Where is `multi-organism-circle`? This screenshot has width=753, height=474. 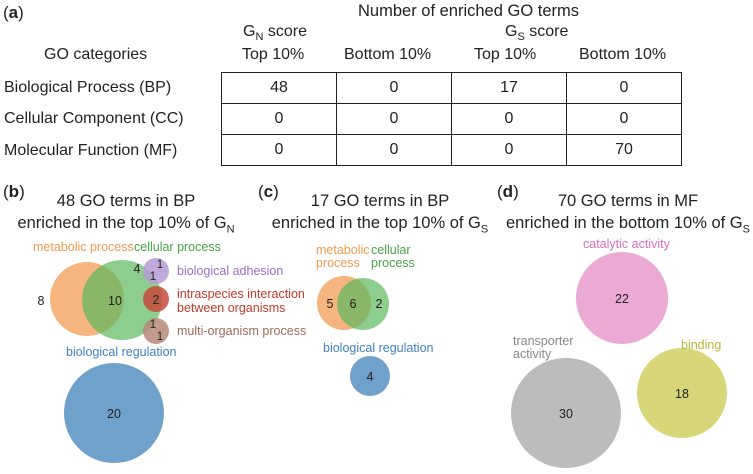
multi-organism-circle is located at coordinates (156, 331).